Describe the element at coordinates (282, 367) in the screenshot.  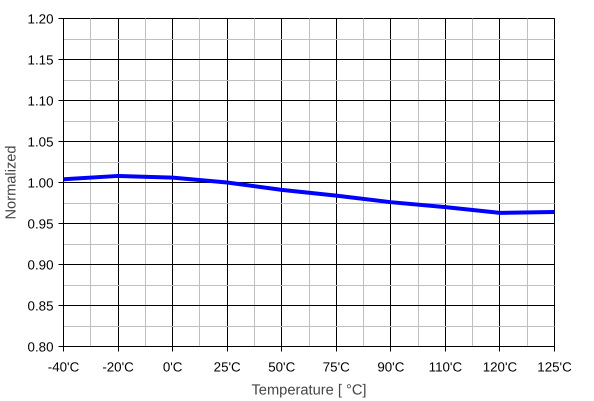
I see `x-tick-label: 50'C` at that location.